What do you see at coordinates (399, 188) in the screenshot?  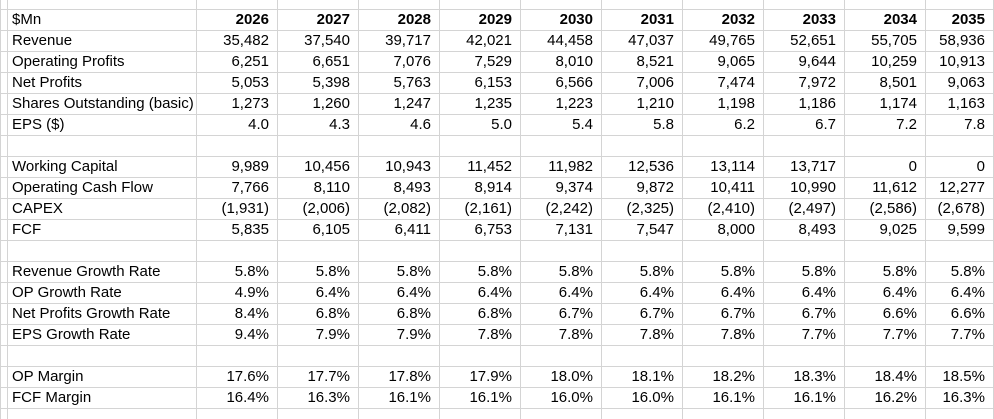 I see `cell: 8,493` at bounding box center [399, 188].